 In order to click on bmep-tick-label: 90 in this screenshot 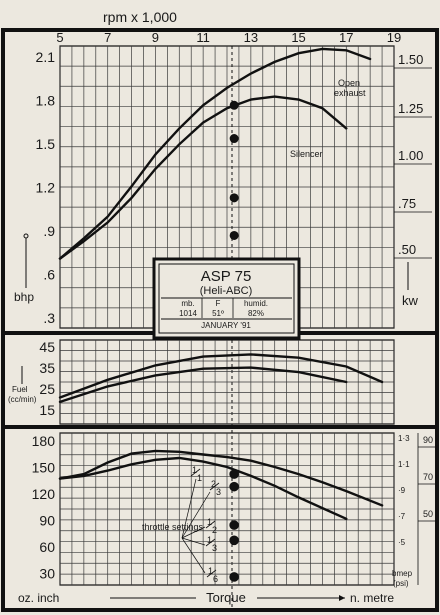, I will do `click(428, 440)`.